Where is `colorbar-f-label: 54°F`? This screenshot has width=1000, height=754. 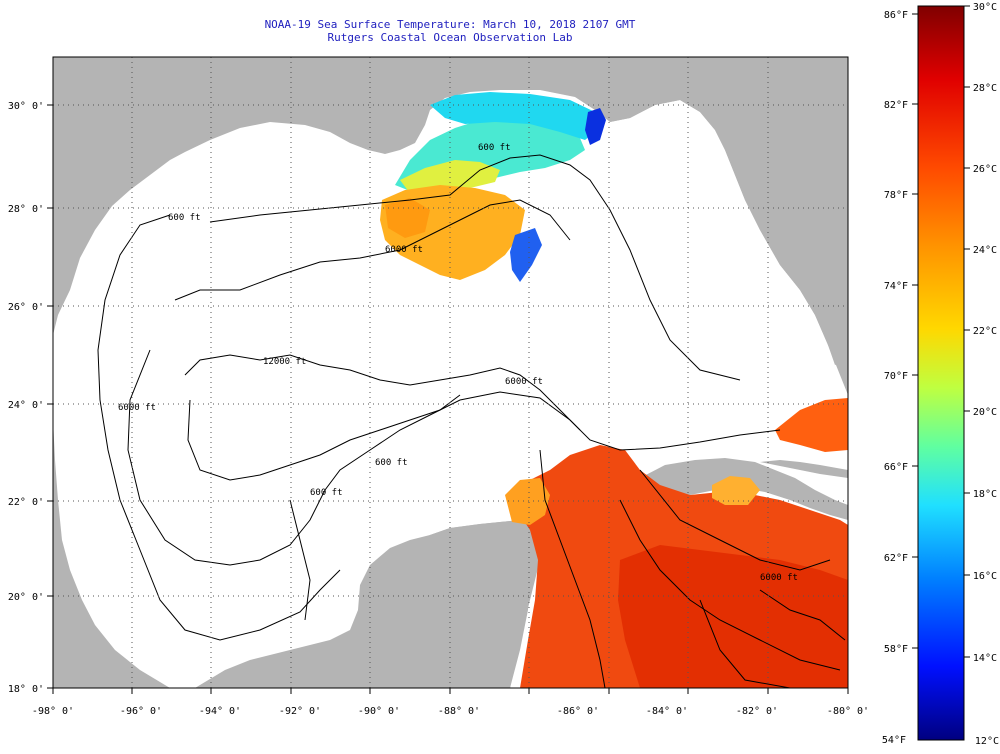
colorbar-f-label: 54°F is located at coordinates (894, 740).